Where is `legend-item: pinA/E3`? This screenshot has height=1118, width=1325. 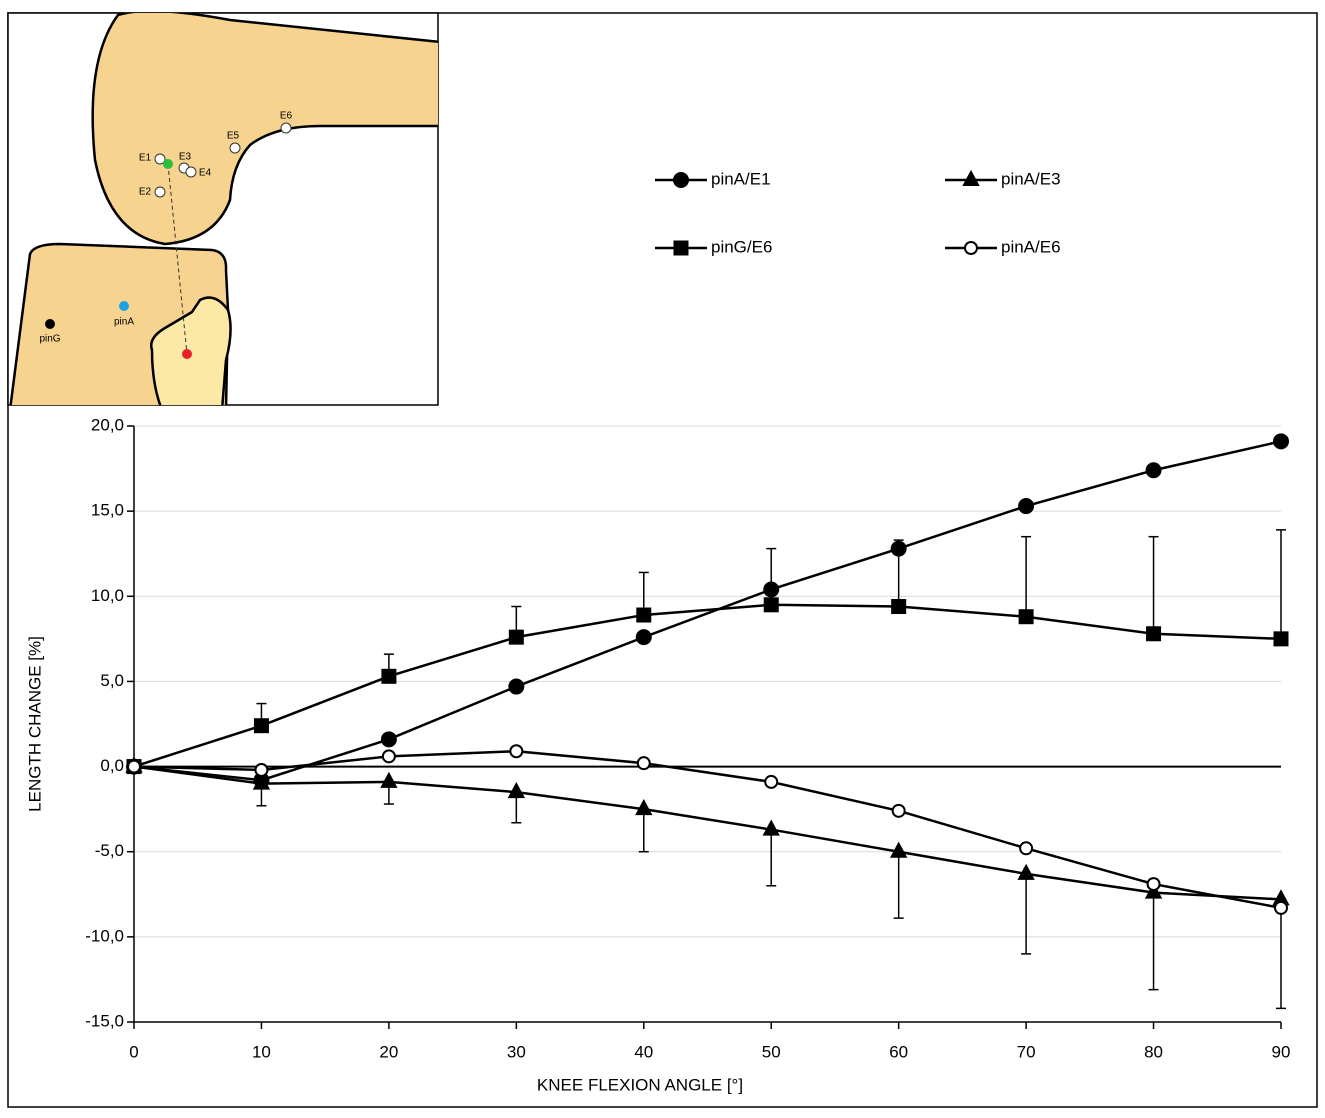 legend-item: pinA/E3 is located at coordinates (1003, 178).